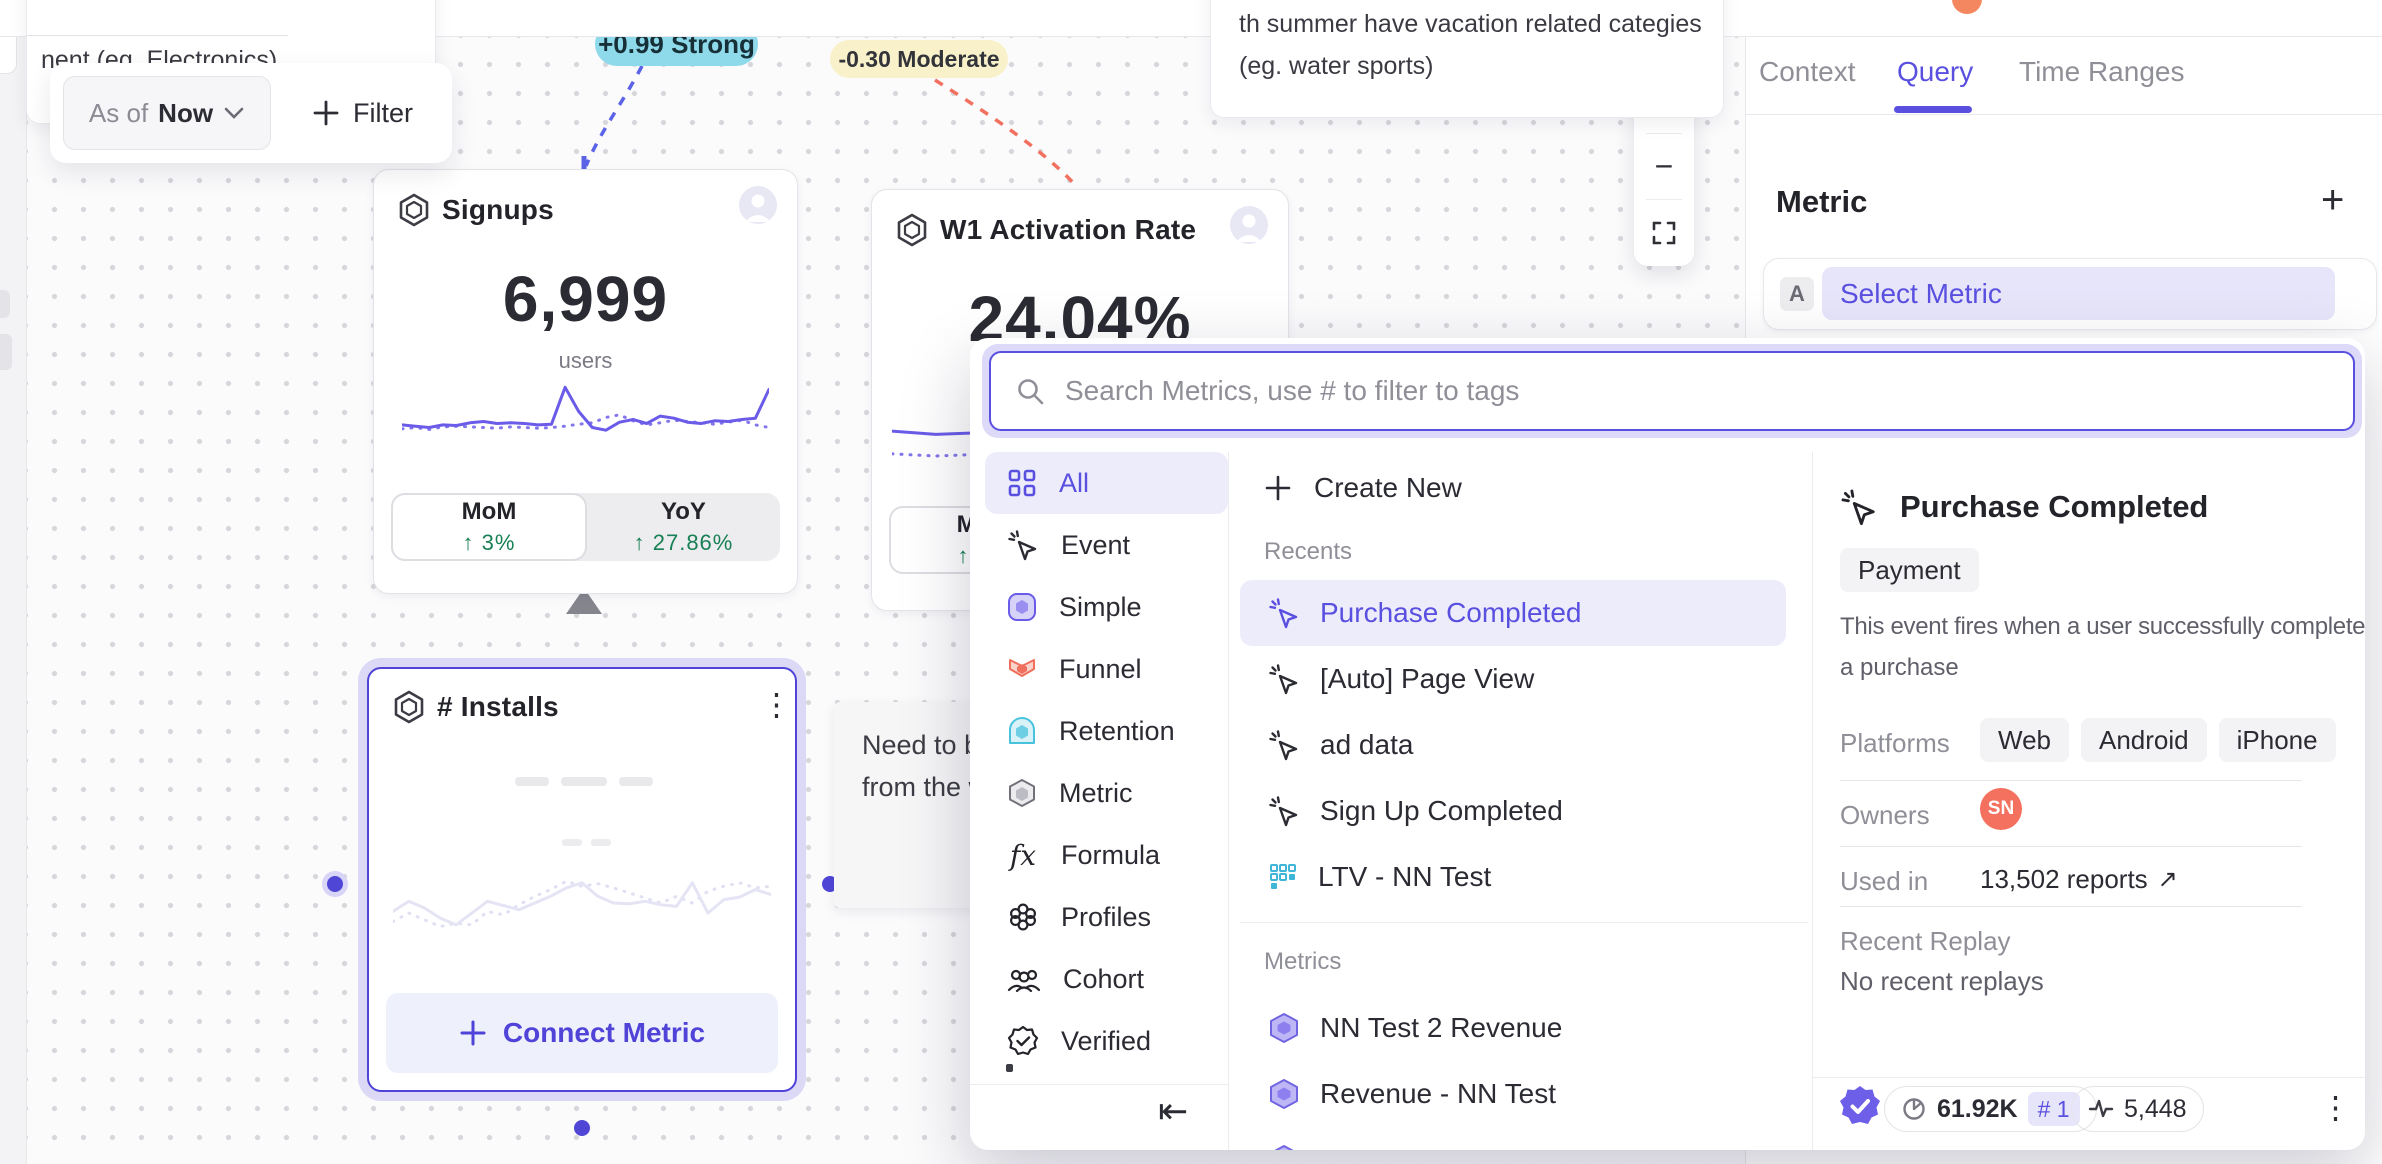  Describe the element at coordinates (1925, 941) in the screenshot. I see `recent-replay-label: Recent Replay` at that location.